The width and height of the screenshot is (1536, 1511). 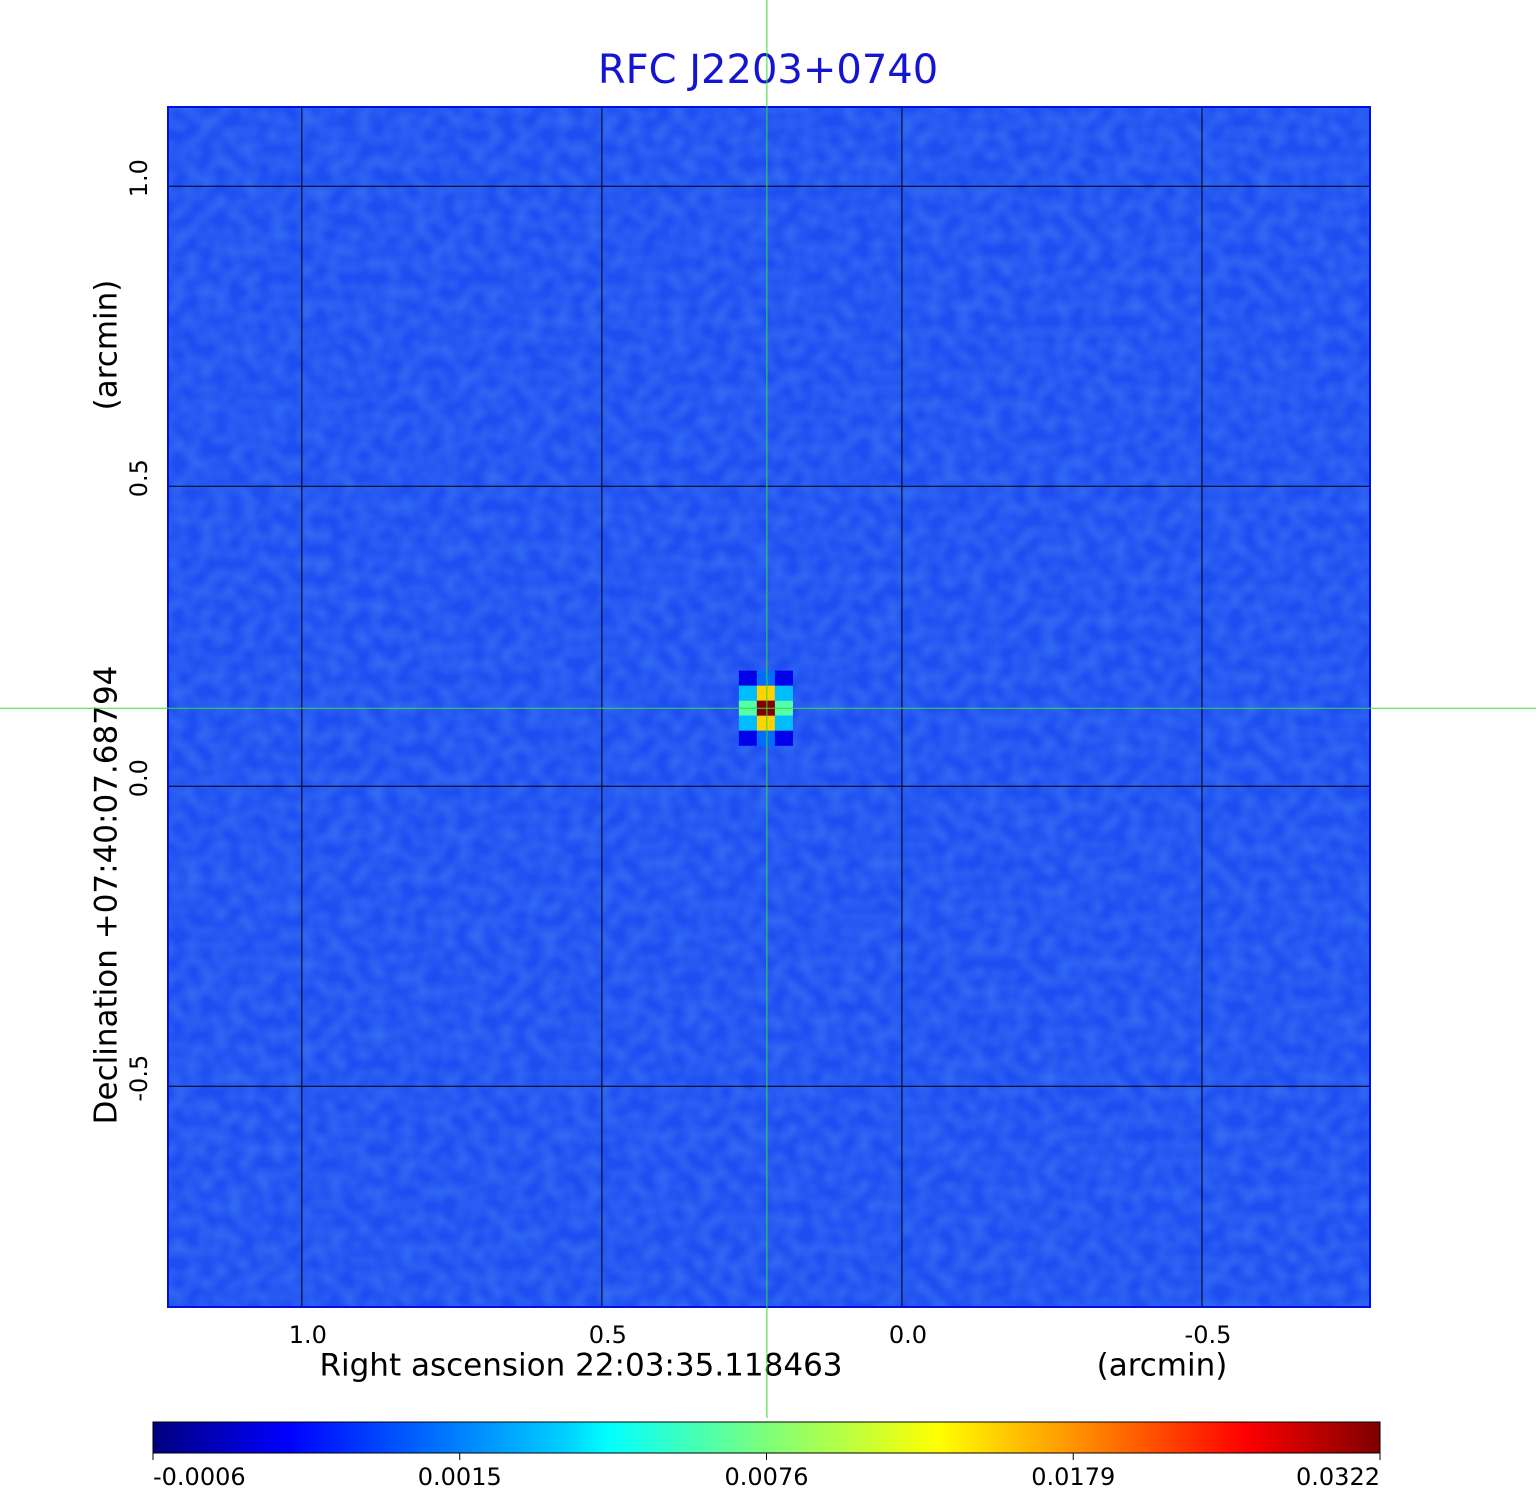 What do you see at coordinates (139, 778) in the screenshot?
I see `y-tick-label: 0.0` at bounding box center [139, 778].